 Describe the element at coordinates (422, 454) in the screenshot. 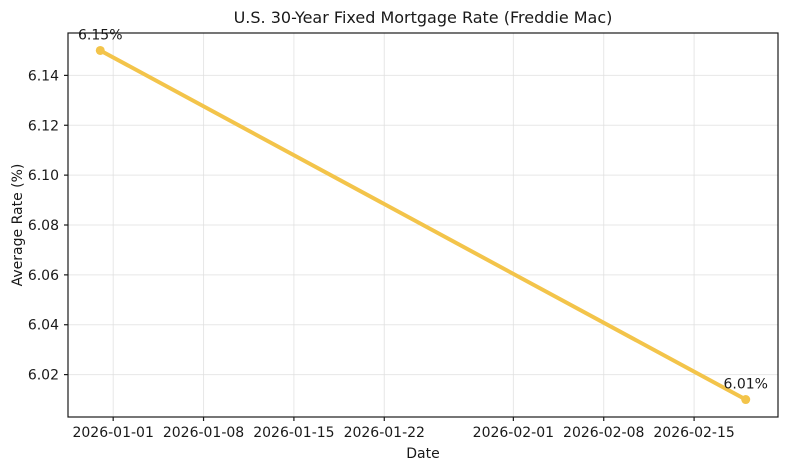

I see `x-axis-title: Date` at that location.